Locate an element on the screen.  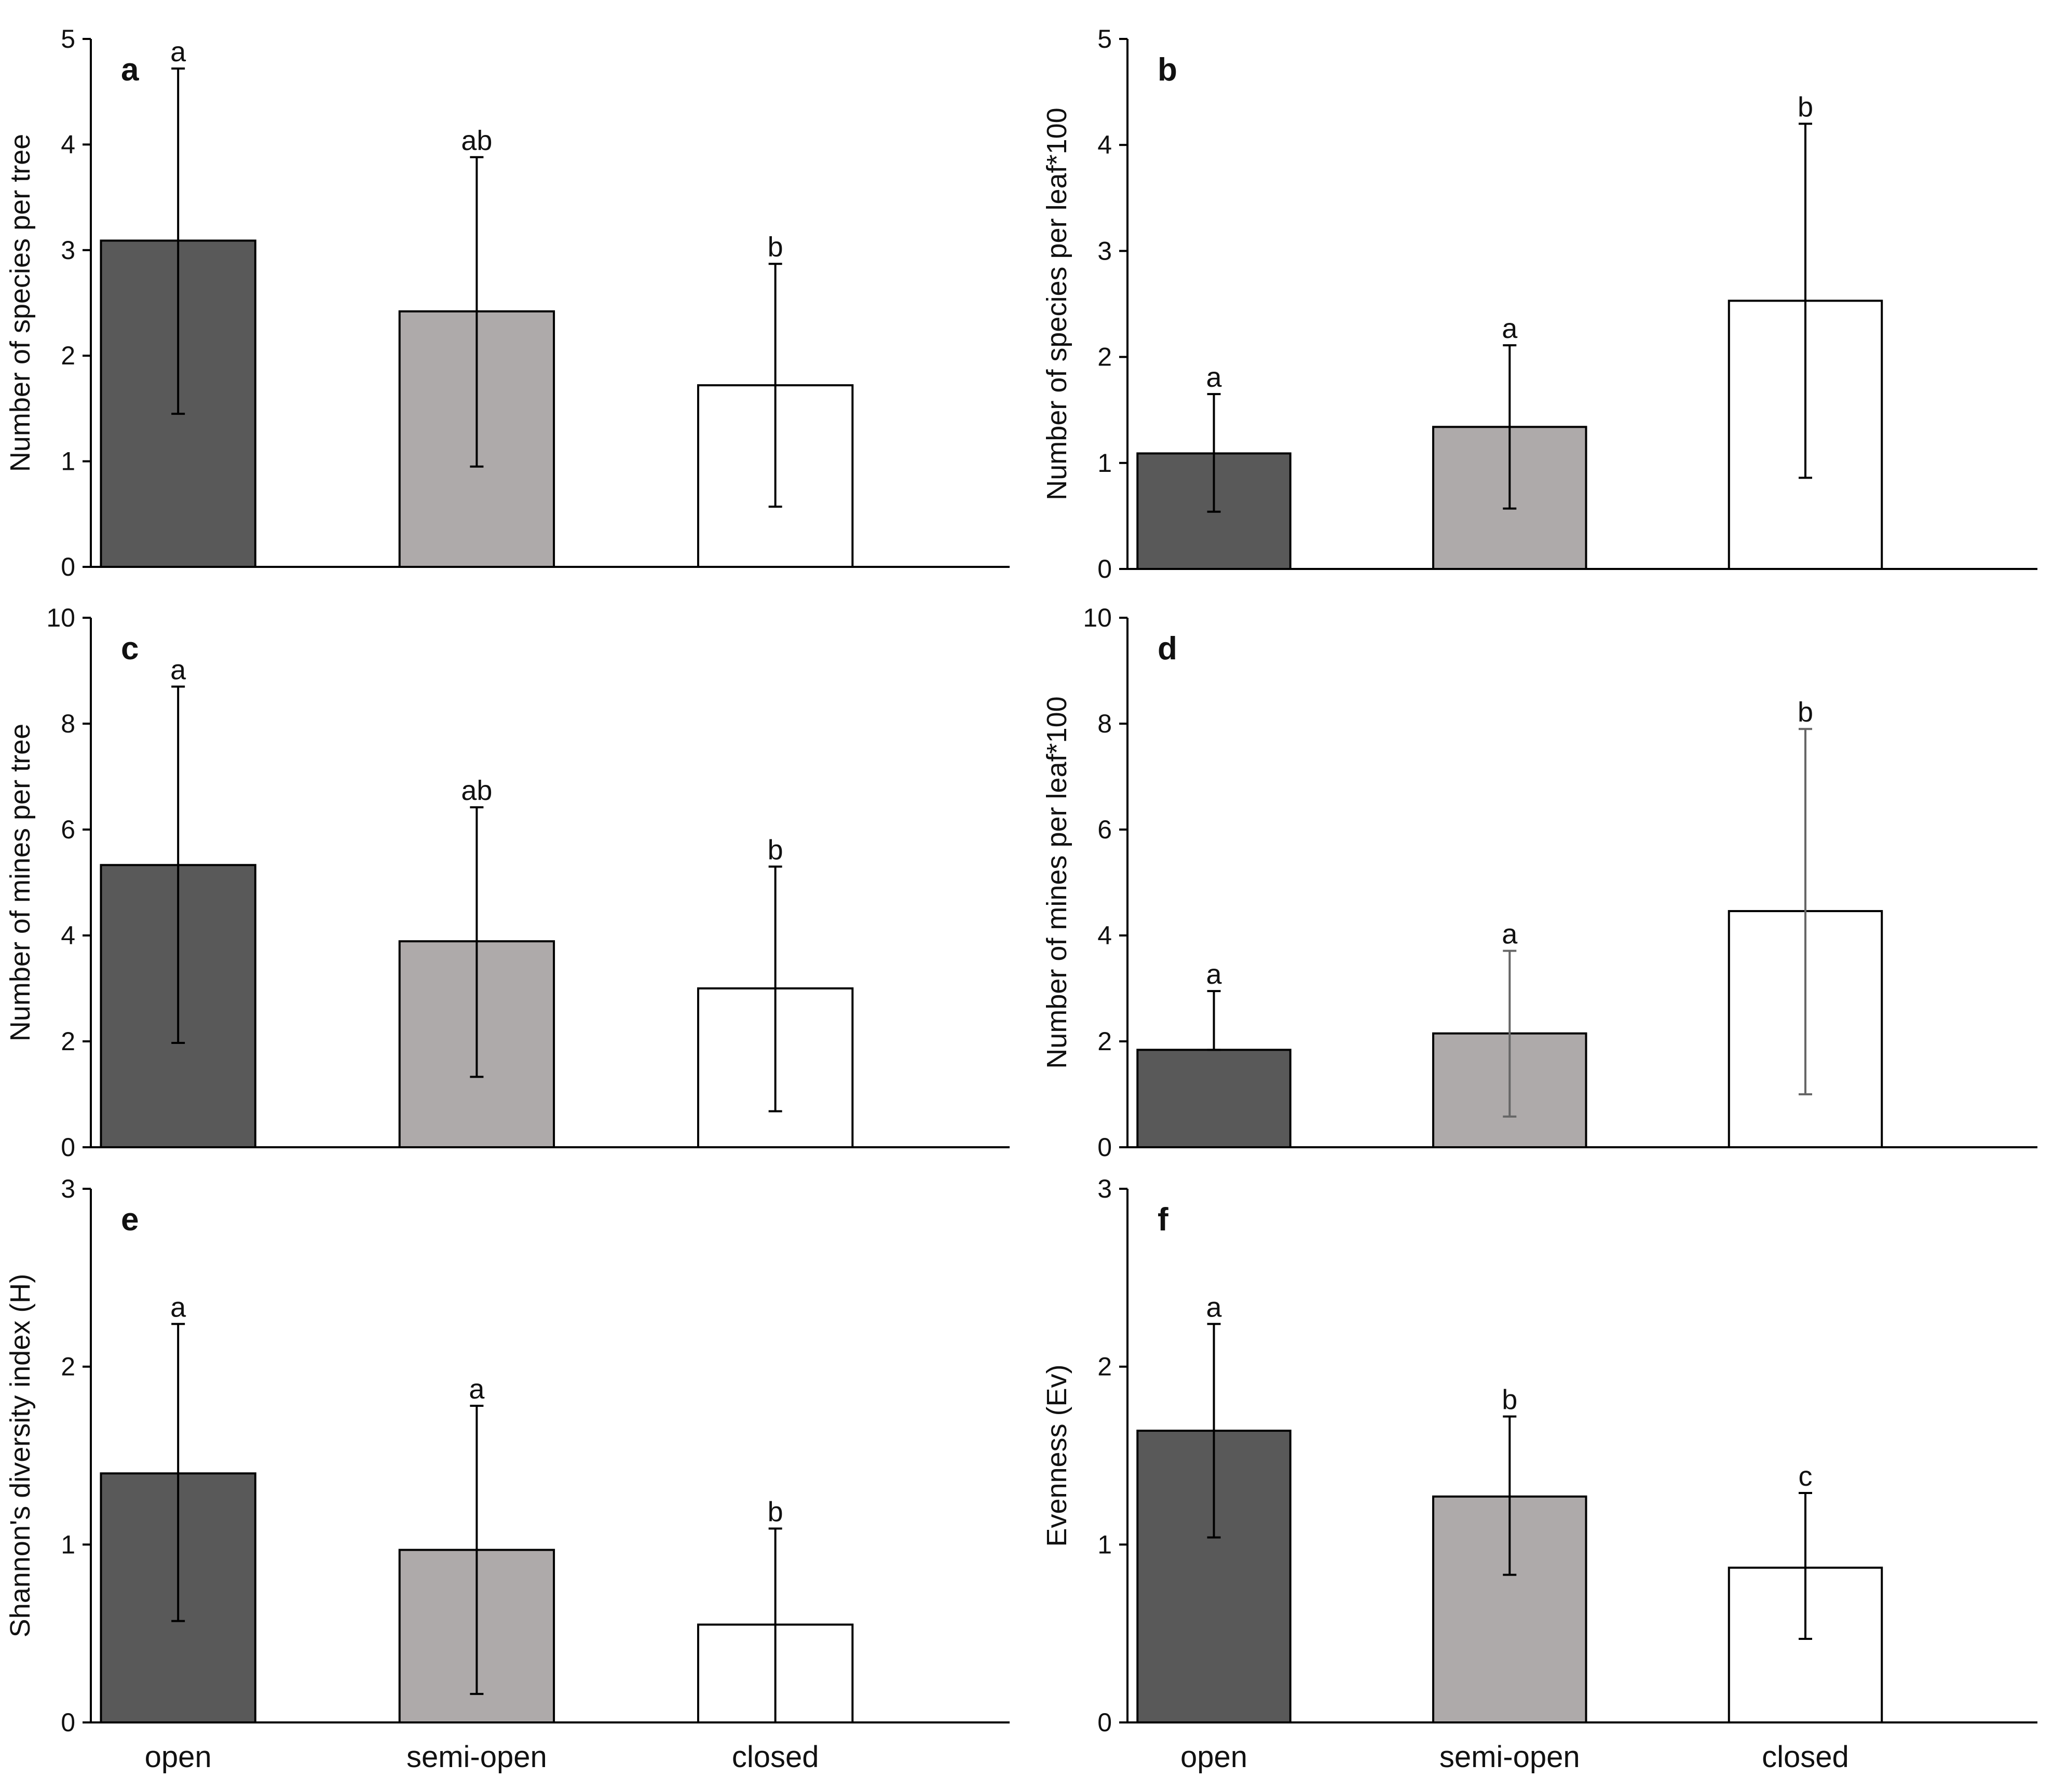
y-axis-title: Number of species per tree is located at coordinates (20, 303).